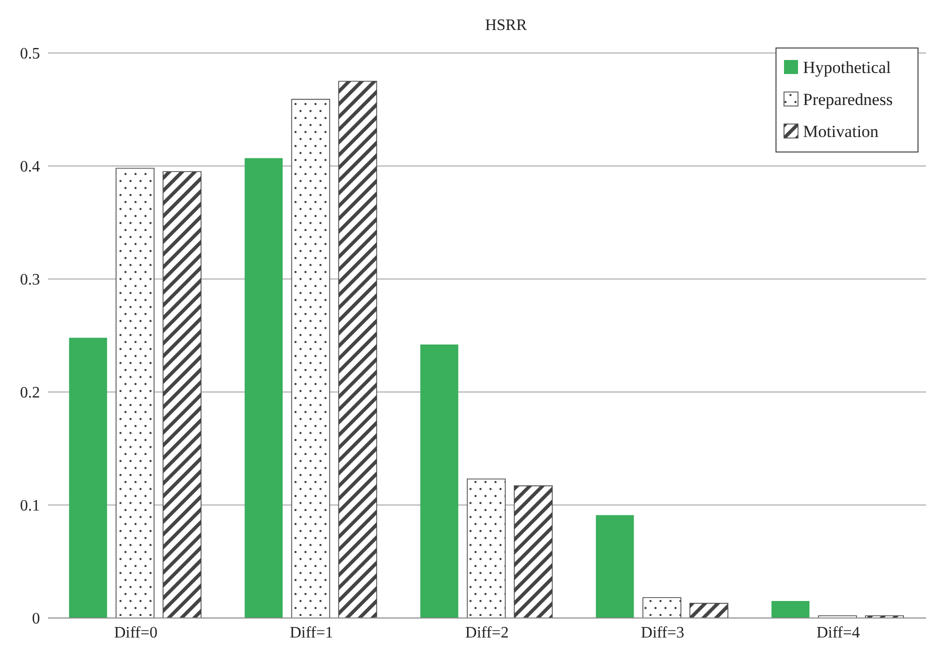 Image resolution: width=934 pixels, height=656 pixels. Describe the element at coordinates (312, 633) in the screenshot. I see `x-tick-label: Diff=1` at that location.